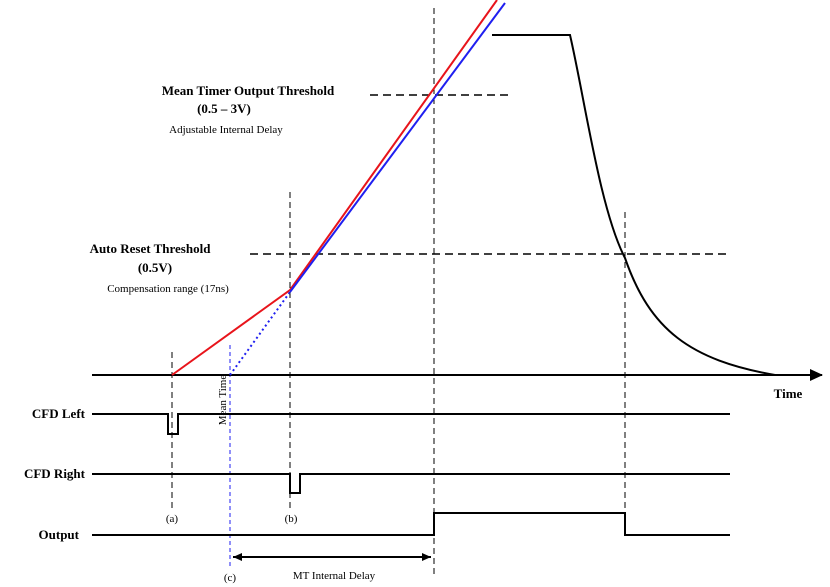 The height and width of the screenshot is (587, 830). Describe the element at coordinates (230, 578) in the screenshot. I see `marker-c: (c)` at that location.